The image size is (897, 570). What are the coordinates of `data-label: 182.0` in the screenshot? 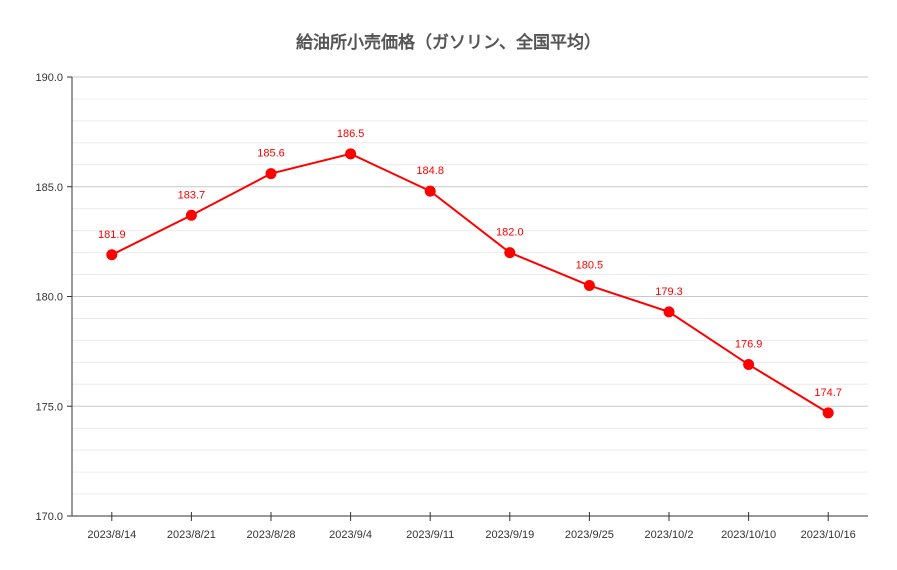 It's located at (510, 233).